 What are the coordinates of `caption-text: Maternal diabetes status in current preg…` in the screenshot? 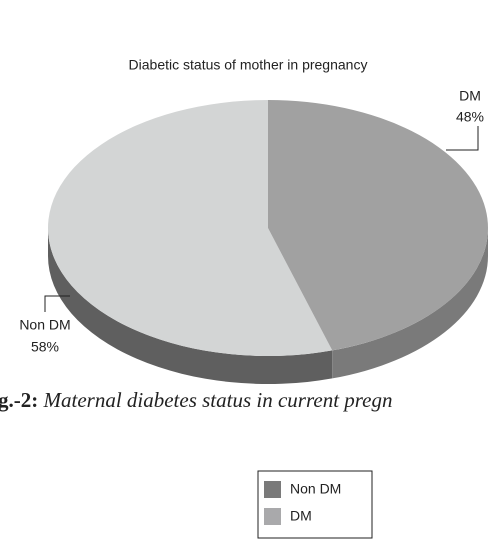 It's located at (218, 400).